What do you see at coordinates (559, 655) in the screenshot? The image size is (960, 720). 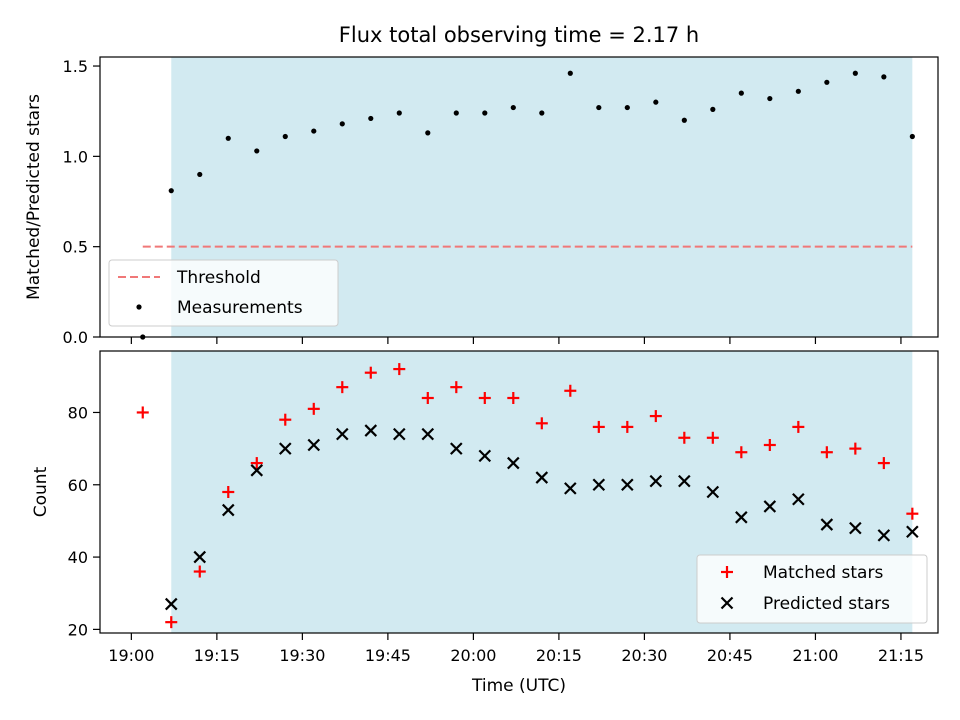 I see `x-tick-label: 20:15` at bounding box center [559, 655].